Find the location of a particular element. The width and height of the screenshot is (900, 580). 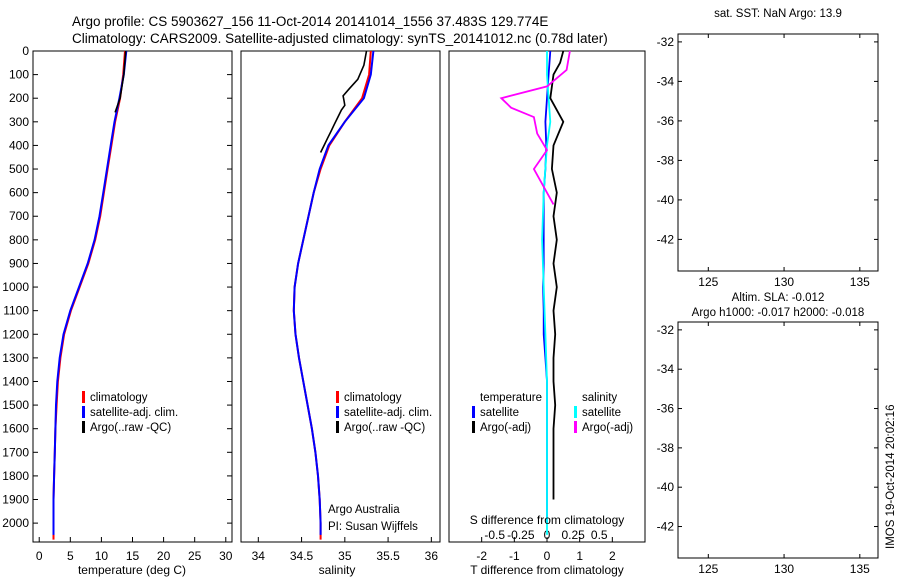

temperature-axis-label: temperature (deg C) is located at coordinates (132, 570).